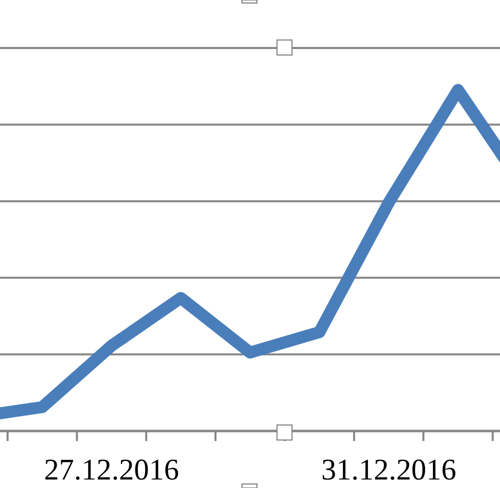 This screenshot has width=500, height=488. Describe the element at coordinates (112, 469) in the screenshot. I see `x-tick-label: 27.12.2016` at that location.